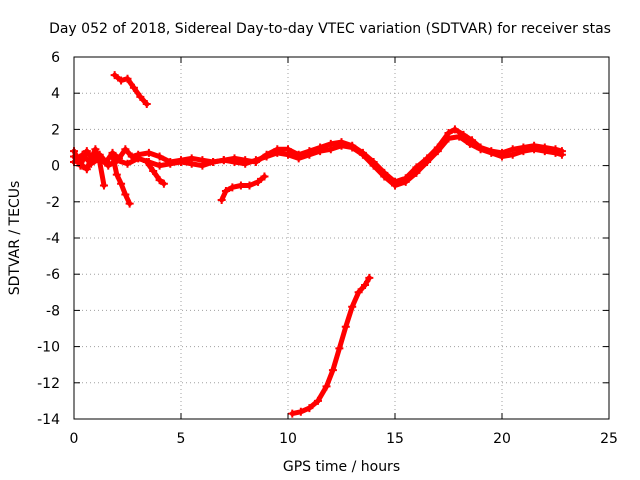  I want to click on x-axis-label: GPS time / hours, so click(341, 467).